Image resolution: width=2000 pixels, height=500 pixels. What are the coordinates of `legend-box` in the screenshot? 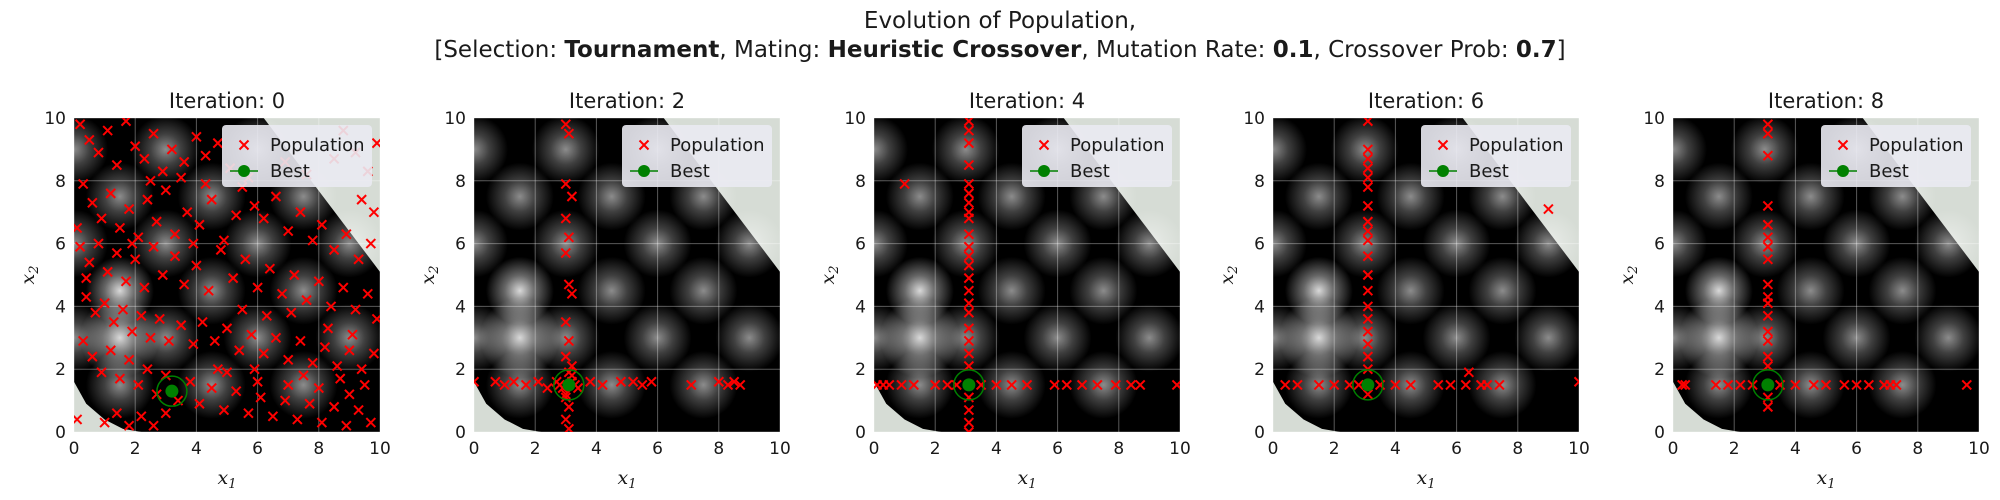 It's located at (297, 156).